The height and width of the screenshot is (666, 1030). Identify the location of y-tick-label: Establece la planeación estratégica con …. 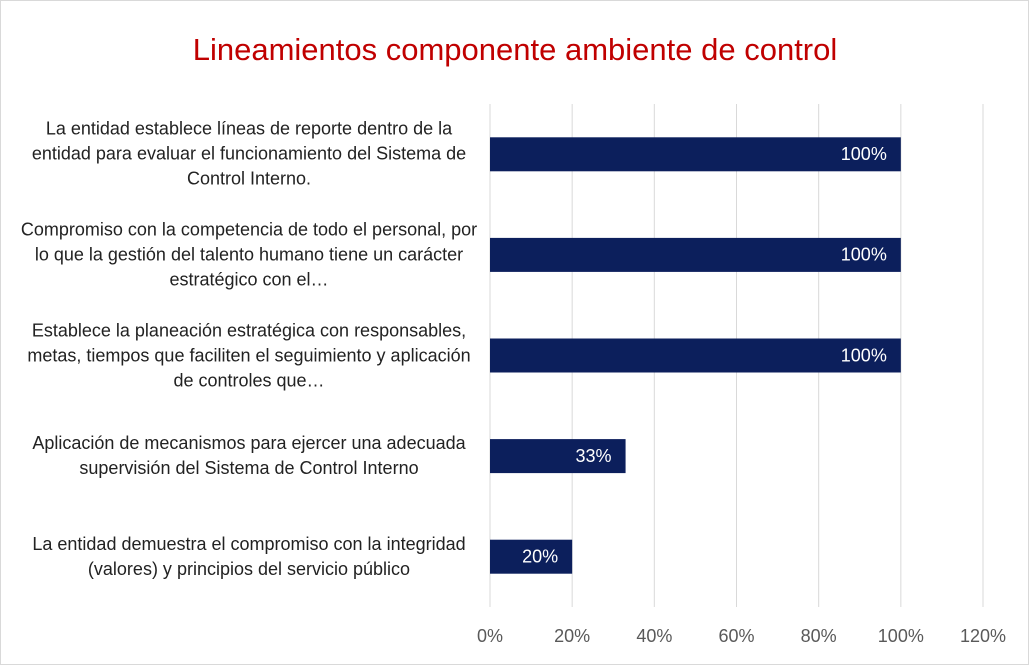
(249, 355).